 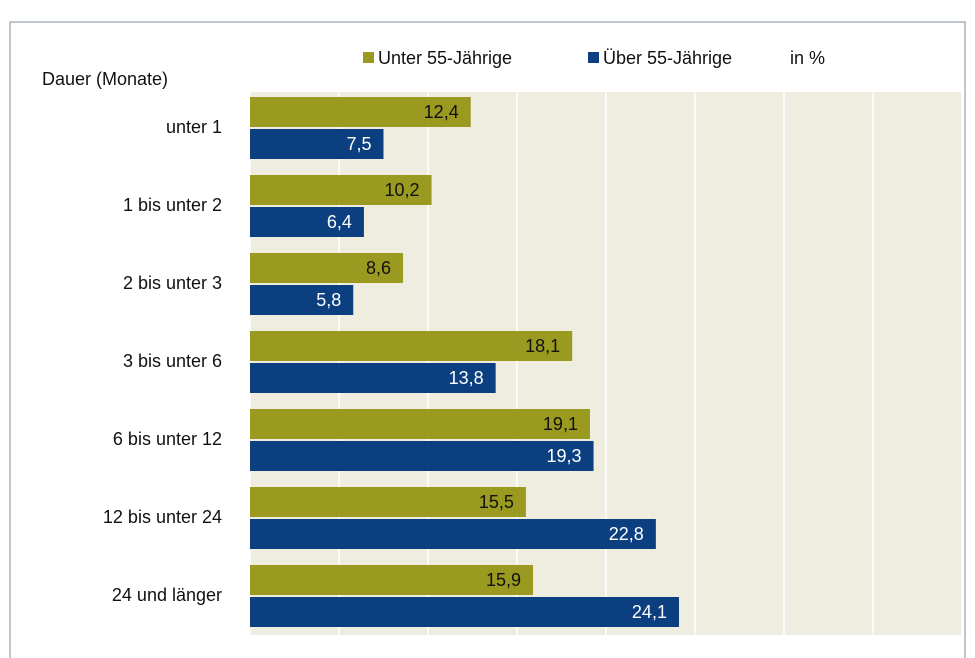 I want to click on value-label: 15,9, so click(x=503, y=580).